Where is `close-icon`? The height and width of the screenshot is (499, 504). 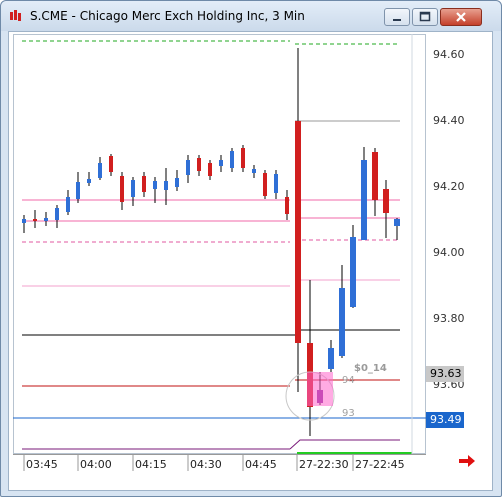 close-icon is located at coordinates (461, 17).